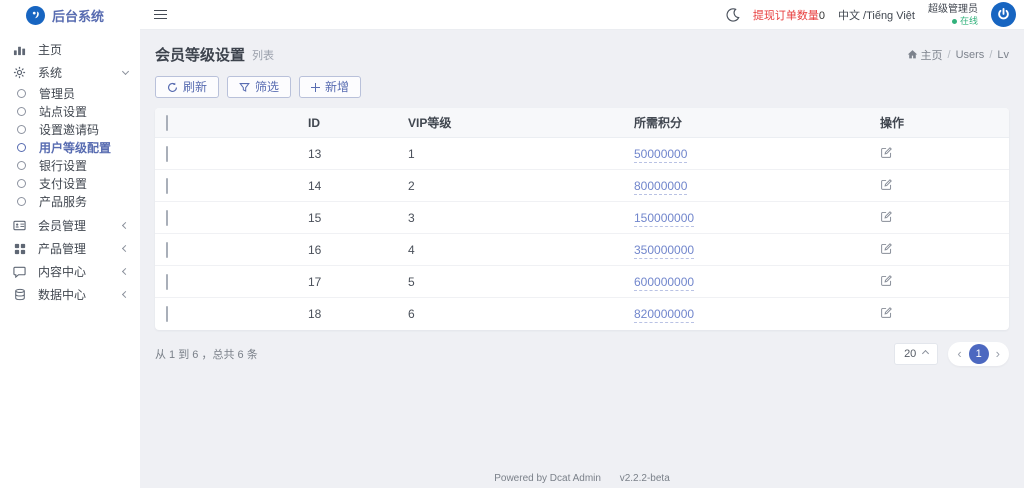 This screenshot has height=488, width=1024. I want to click on withdraw-orders-badge: 提现订单数量0, so click(788, 15).